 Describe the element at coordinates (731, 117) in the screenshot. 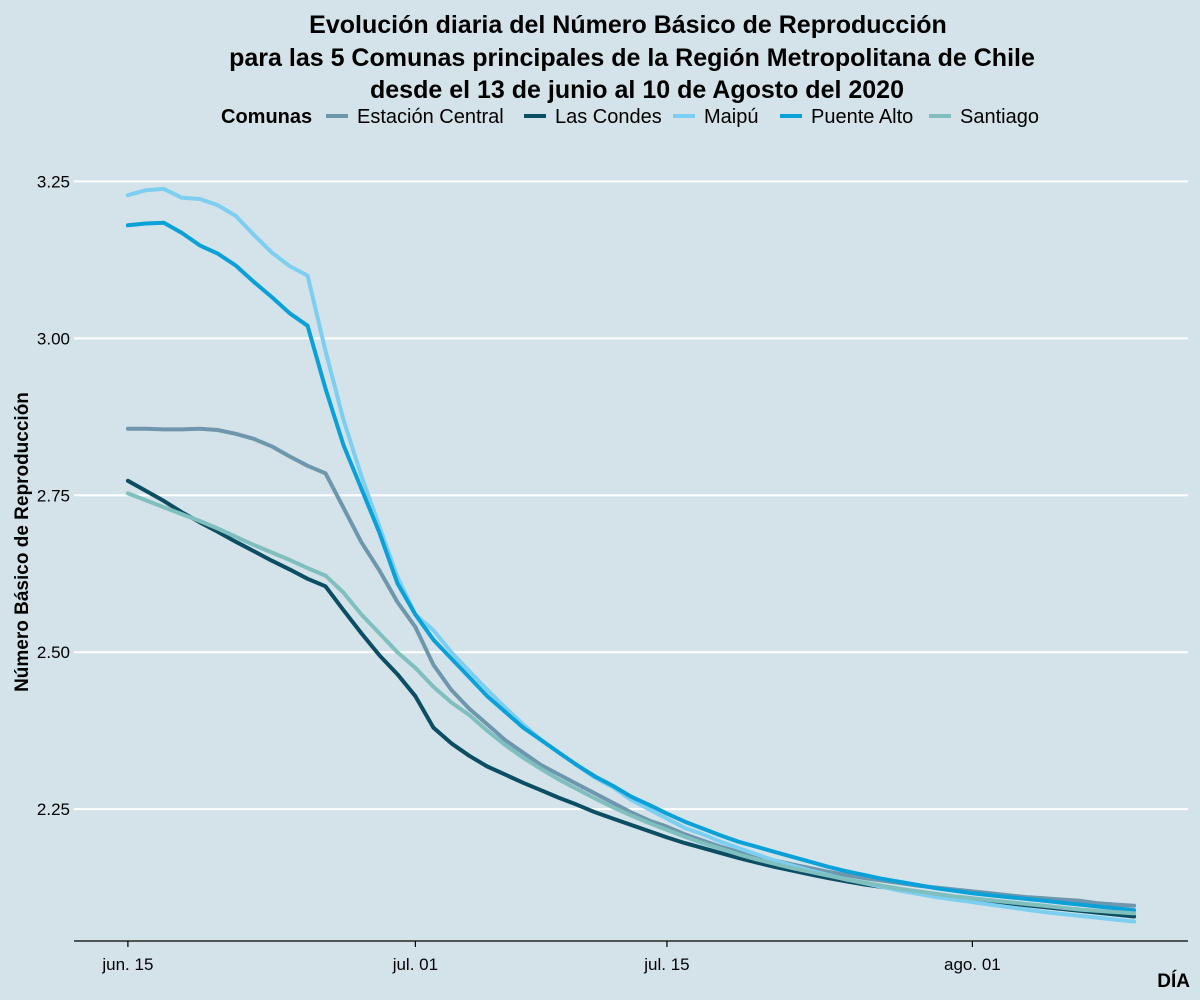

I see `legend-label: Maipú` at that location.